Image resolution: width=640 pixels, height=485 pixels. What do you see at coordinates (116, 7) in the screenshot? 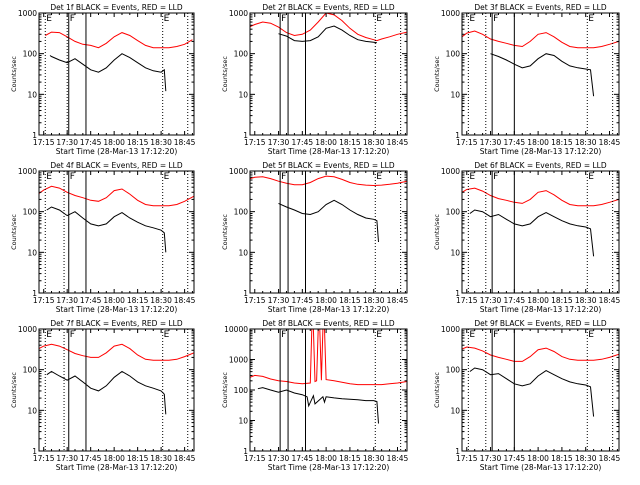
I see `panel-title: Det 1f BLACK = Events, RED = LLD` at bounding box center [116, 7].